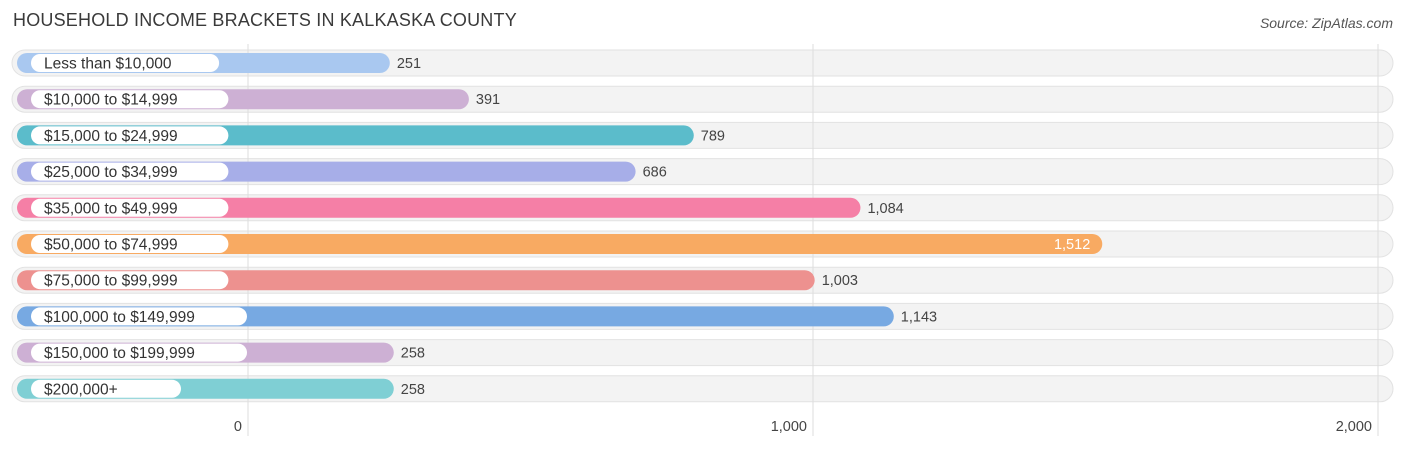 Image resolution: width=1406 pixels, height=449 pixels. I want to click on value-label: 1,003, so click(840, 281).